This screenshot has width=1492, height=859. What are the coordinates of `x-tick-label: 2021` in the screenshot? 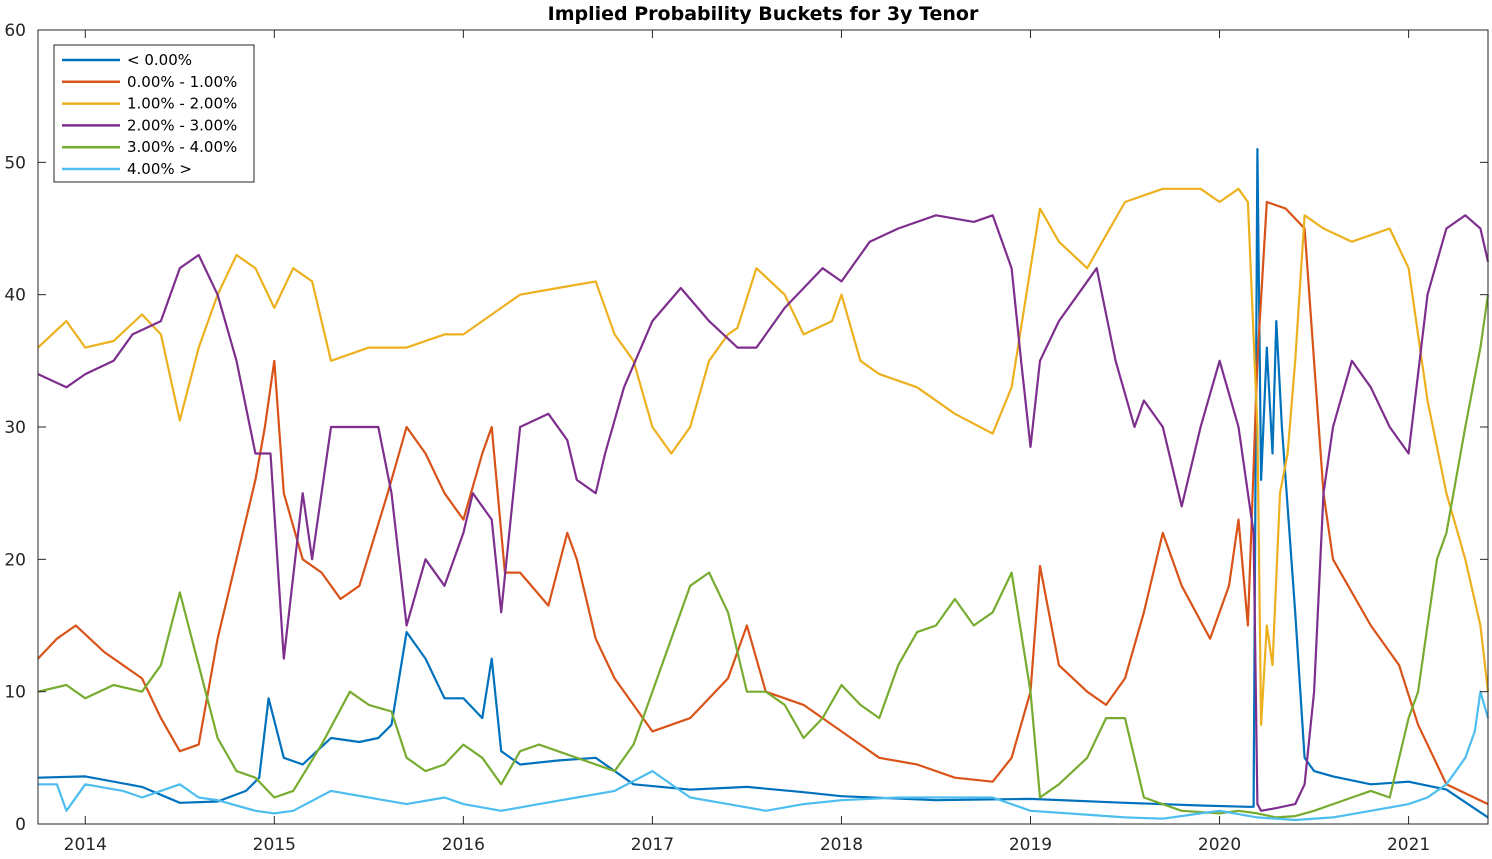 It's located at (1408, 845).